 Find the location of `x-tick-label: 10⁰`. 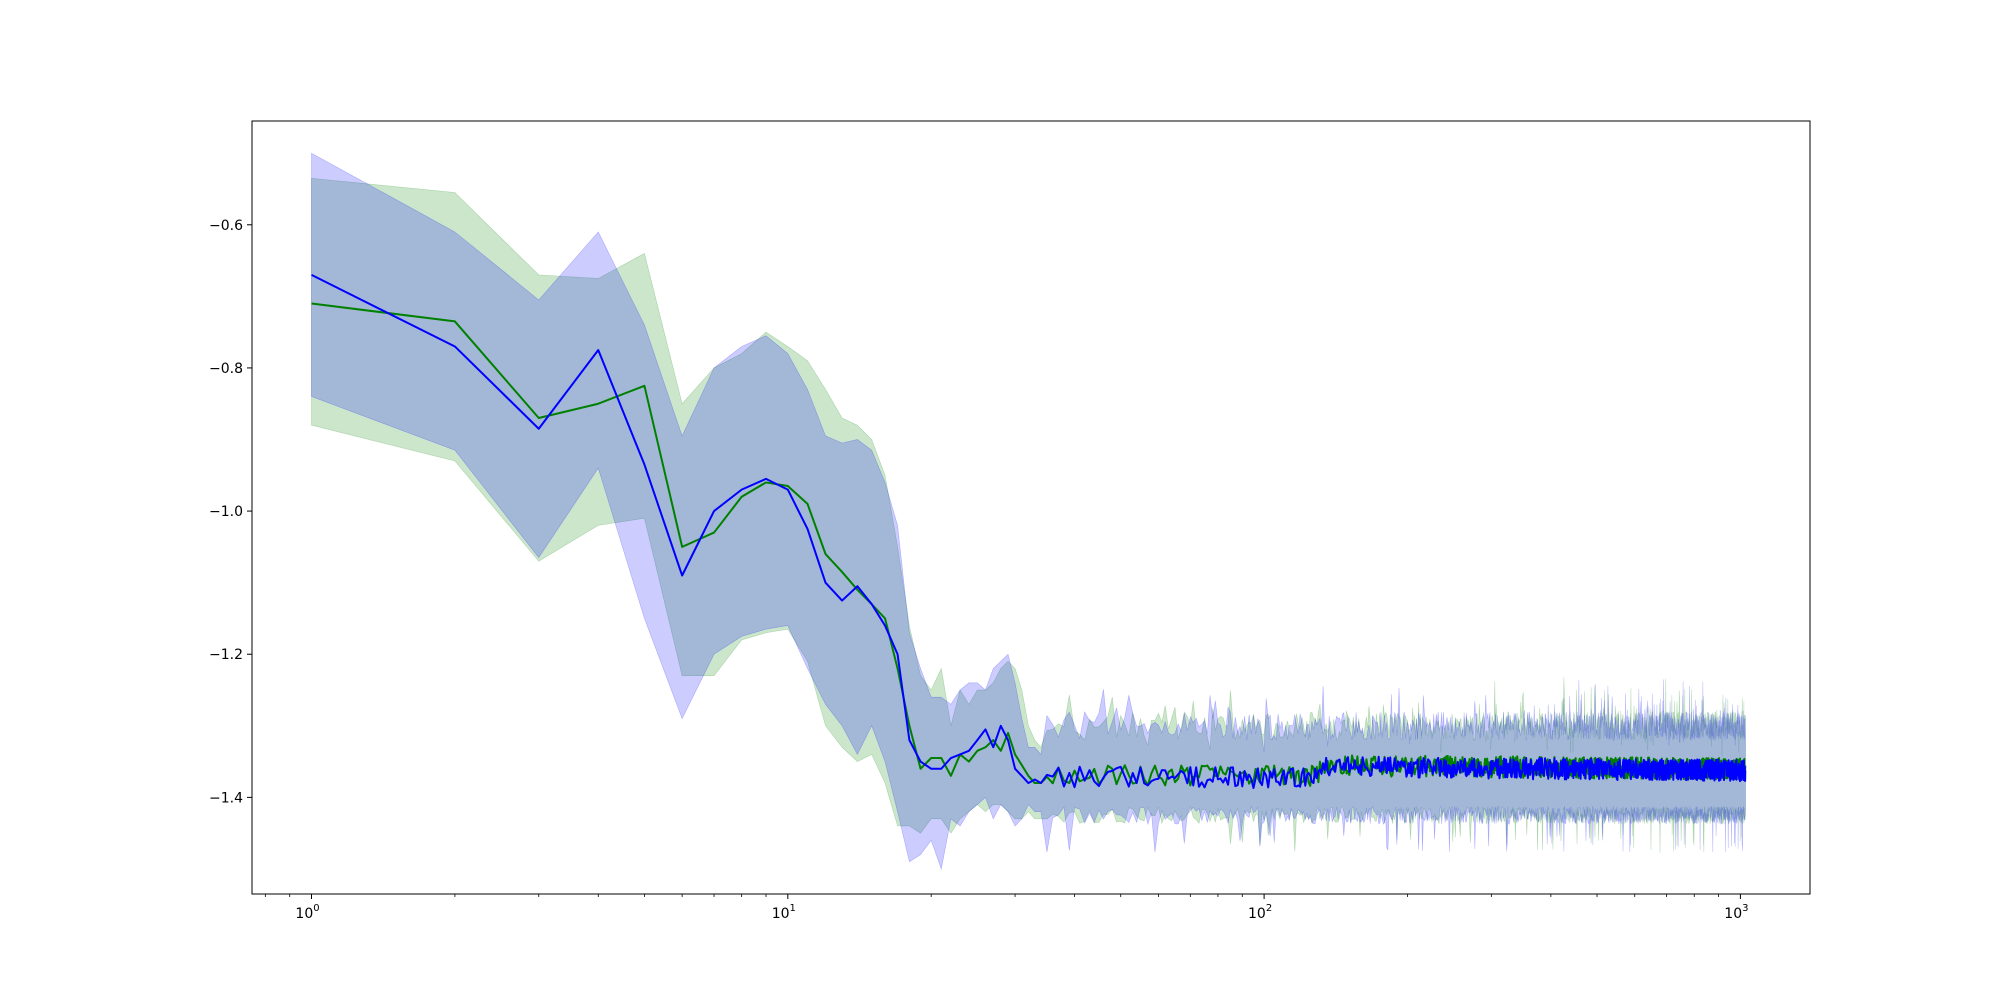

x-tick-label: 10⁰ is located at coordinates (307, 912).